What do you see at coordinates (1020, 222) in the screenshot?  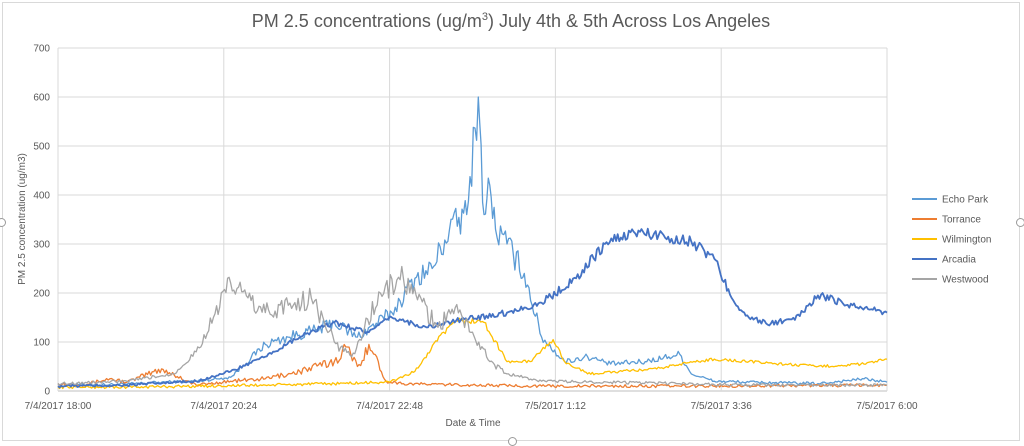 I see `resize-handle-right` at bounding box center [1020, 222].